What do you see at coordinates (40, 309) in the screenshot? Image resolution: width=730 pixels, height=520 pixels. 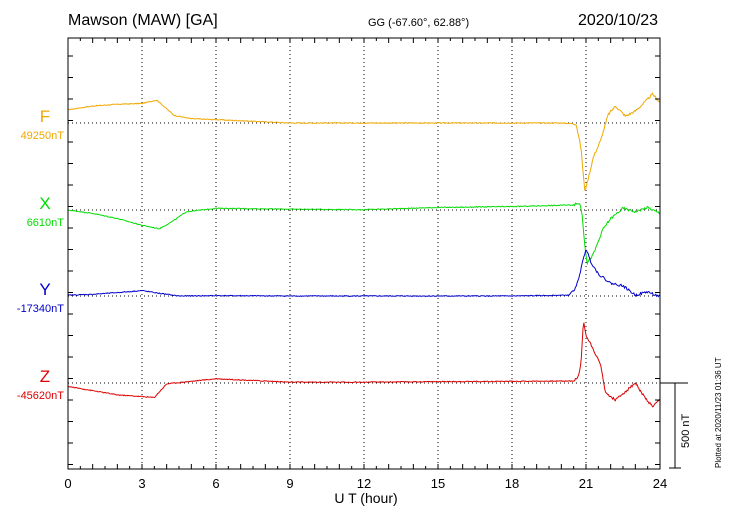 I see `component-baseline-y: -17340nT` at bounding box center [40, 309].